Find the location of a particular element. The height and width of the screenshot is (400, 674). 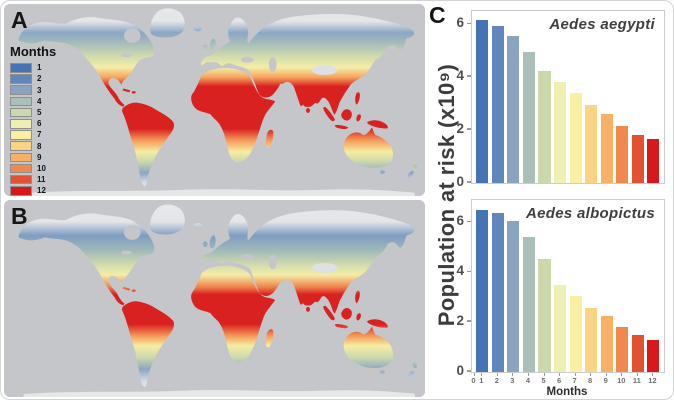

legend-label: 9 is located at coordinates (39, 157).